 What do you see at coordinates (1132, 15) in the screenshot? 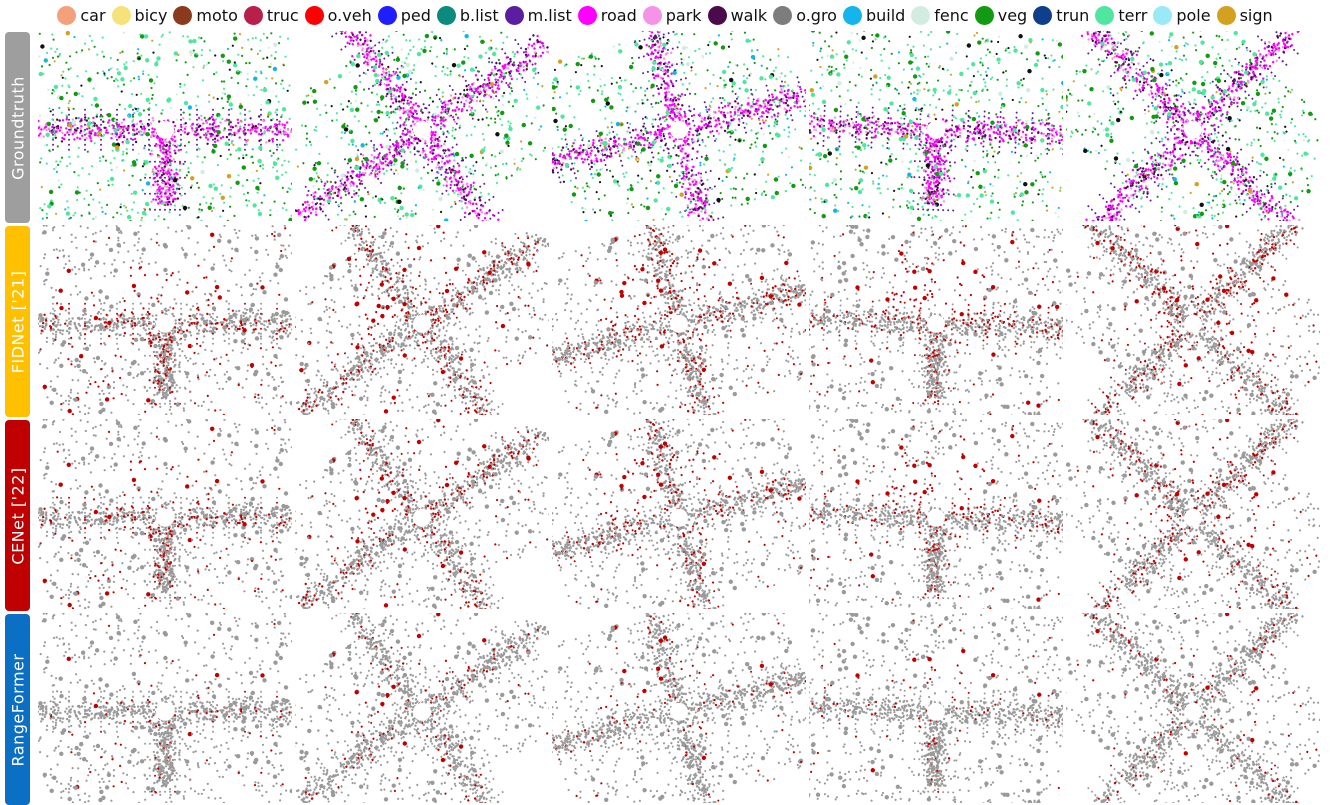
I see `legend-label: terr` at bounding box center [1132, 15].